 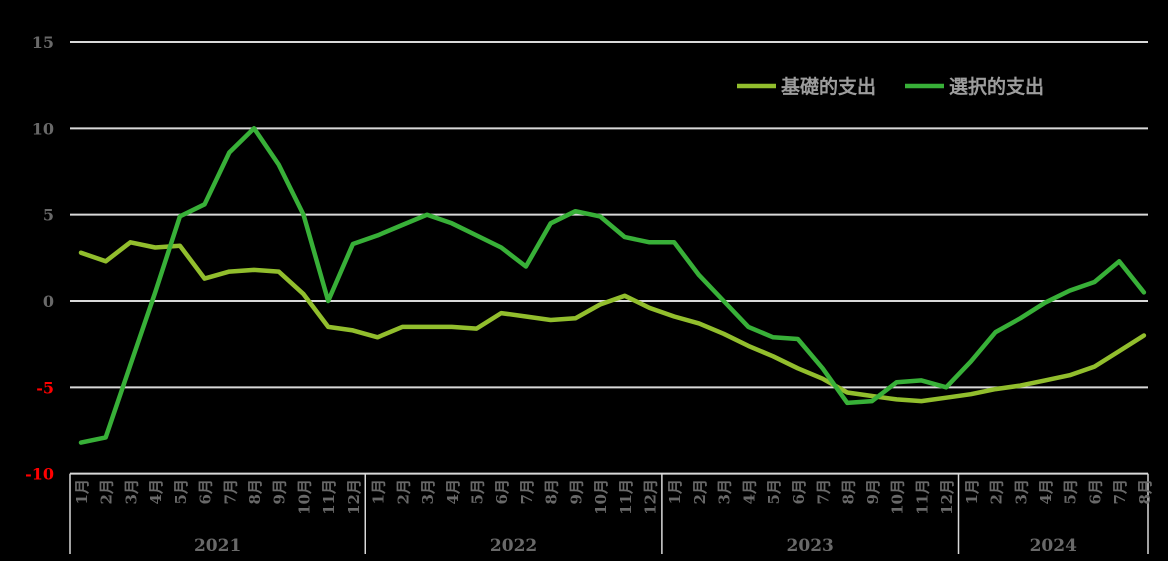 I want to click on legend-item-label: 選択的支出, so click(x=996, y=86).